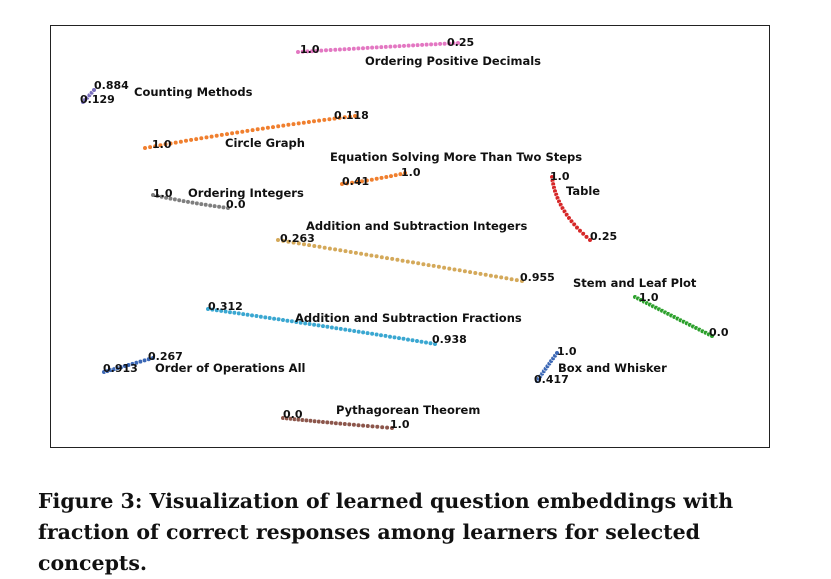  Describe the element at coordinates (250, 132) in the screenshot. I see `series-circle-graph` at that location.